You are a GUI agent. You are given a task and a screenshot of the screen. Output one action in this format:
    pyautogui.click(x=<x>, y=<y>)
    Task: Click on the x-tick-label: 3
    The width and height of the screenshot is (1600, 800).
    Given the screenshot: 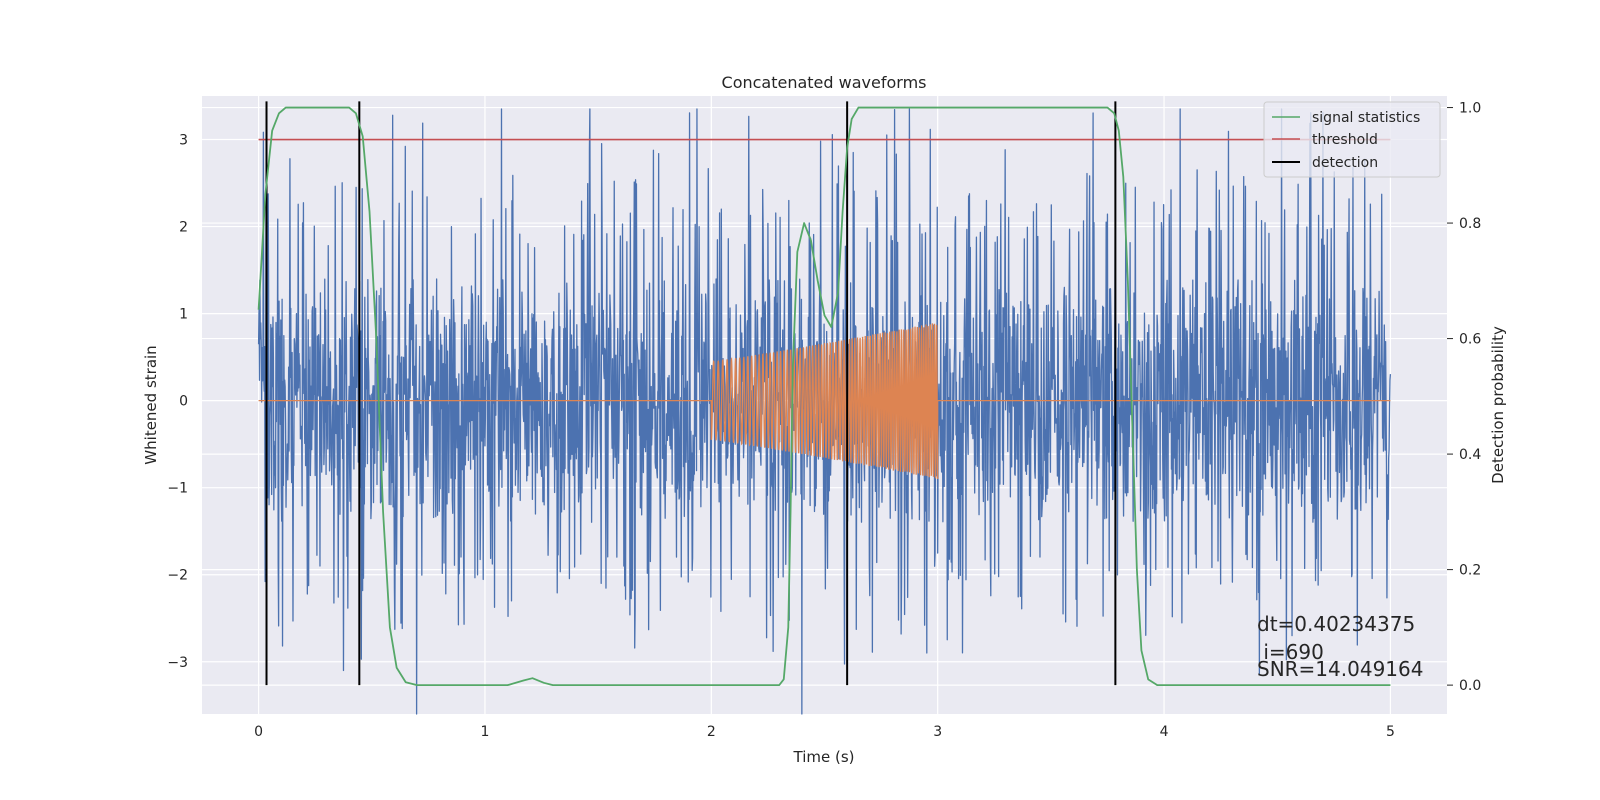 What is the action you would take?
    pyautogui.click(x=937, y=732)
    